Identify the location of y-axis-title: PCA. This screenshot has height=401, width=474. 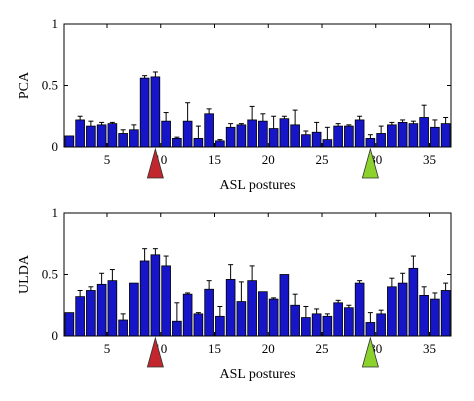
(24, 85).